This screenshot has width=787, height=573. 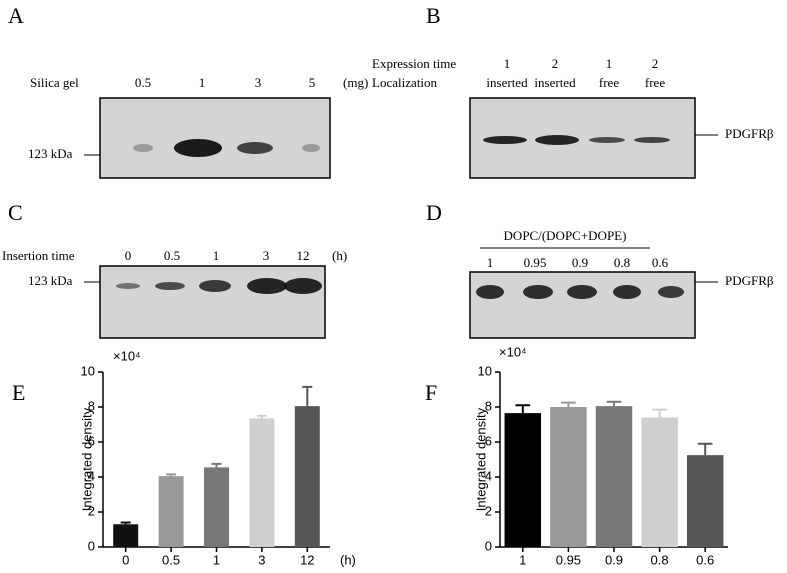 I want to click on row-label: Expression time, so click(x=414, y=63).